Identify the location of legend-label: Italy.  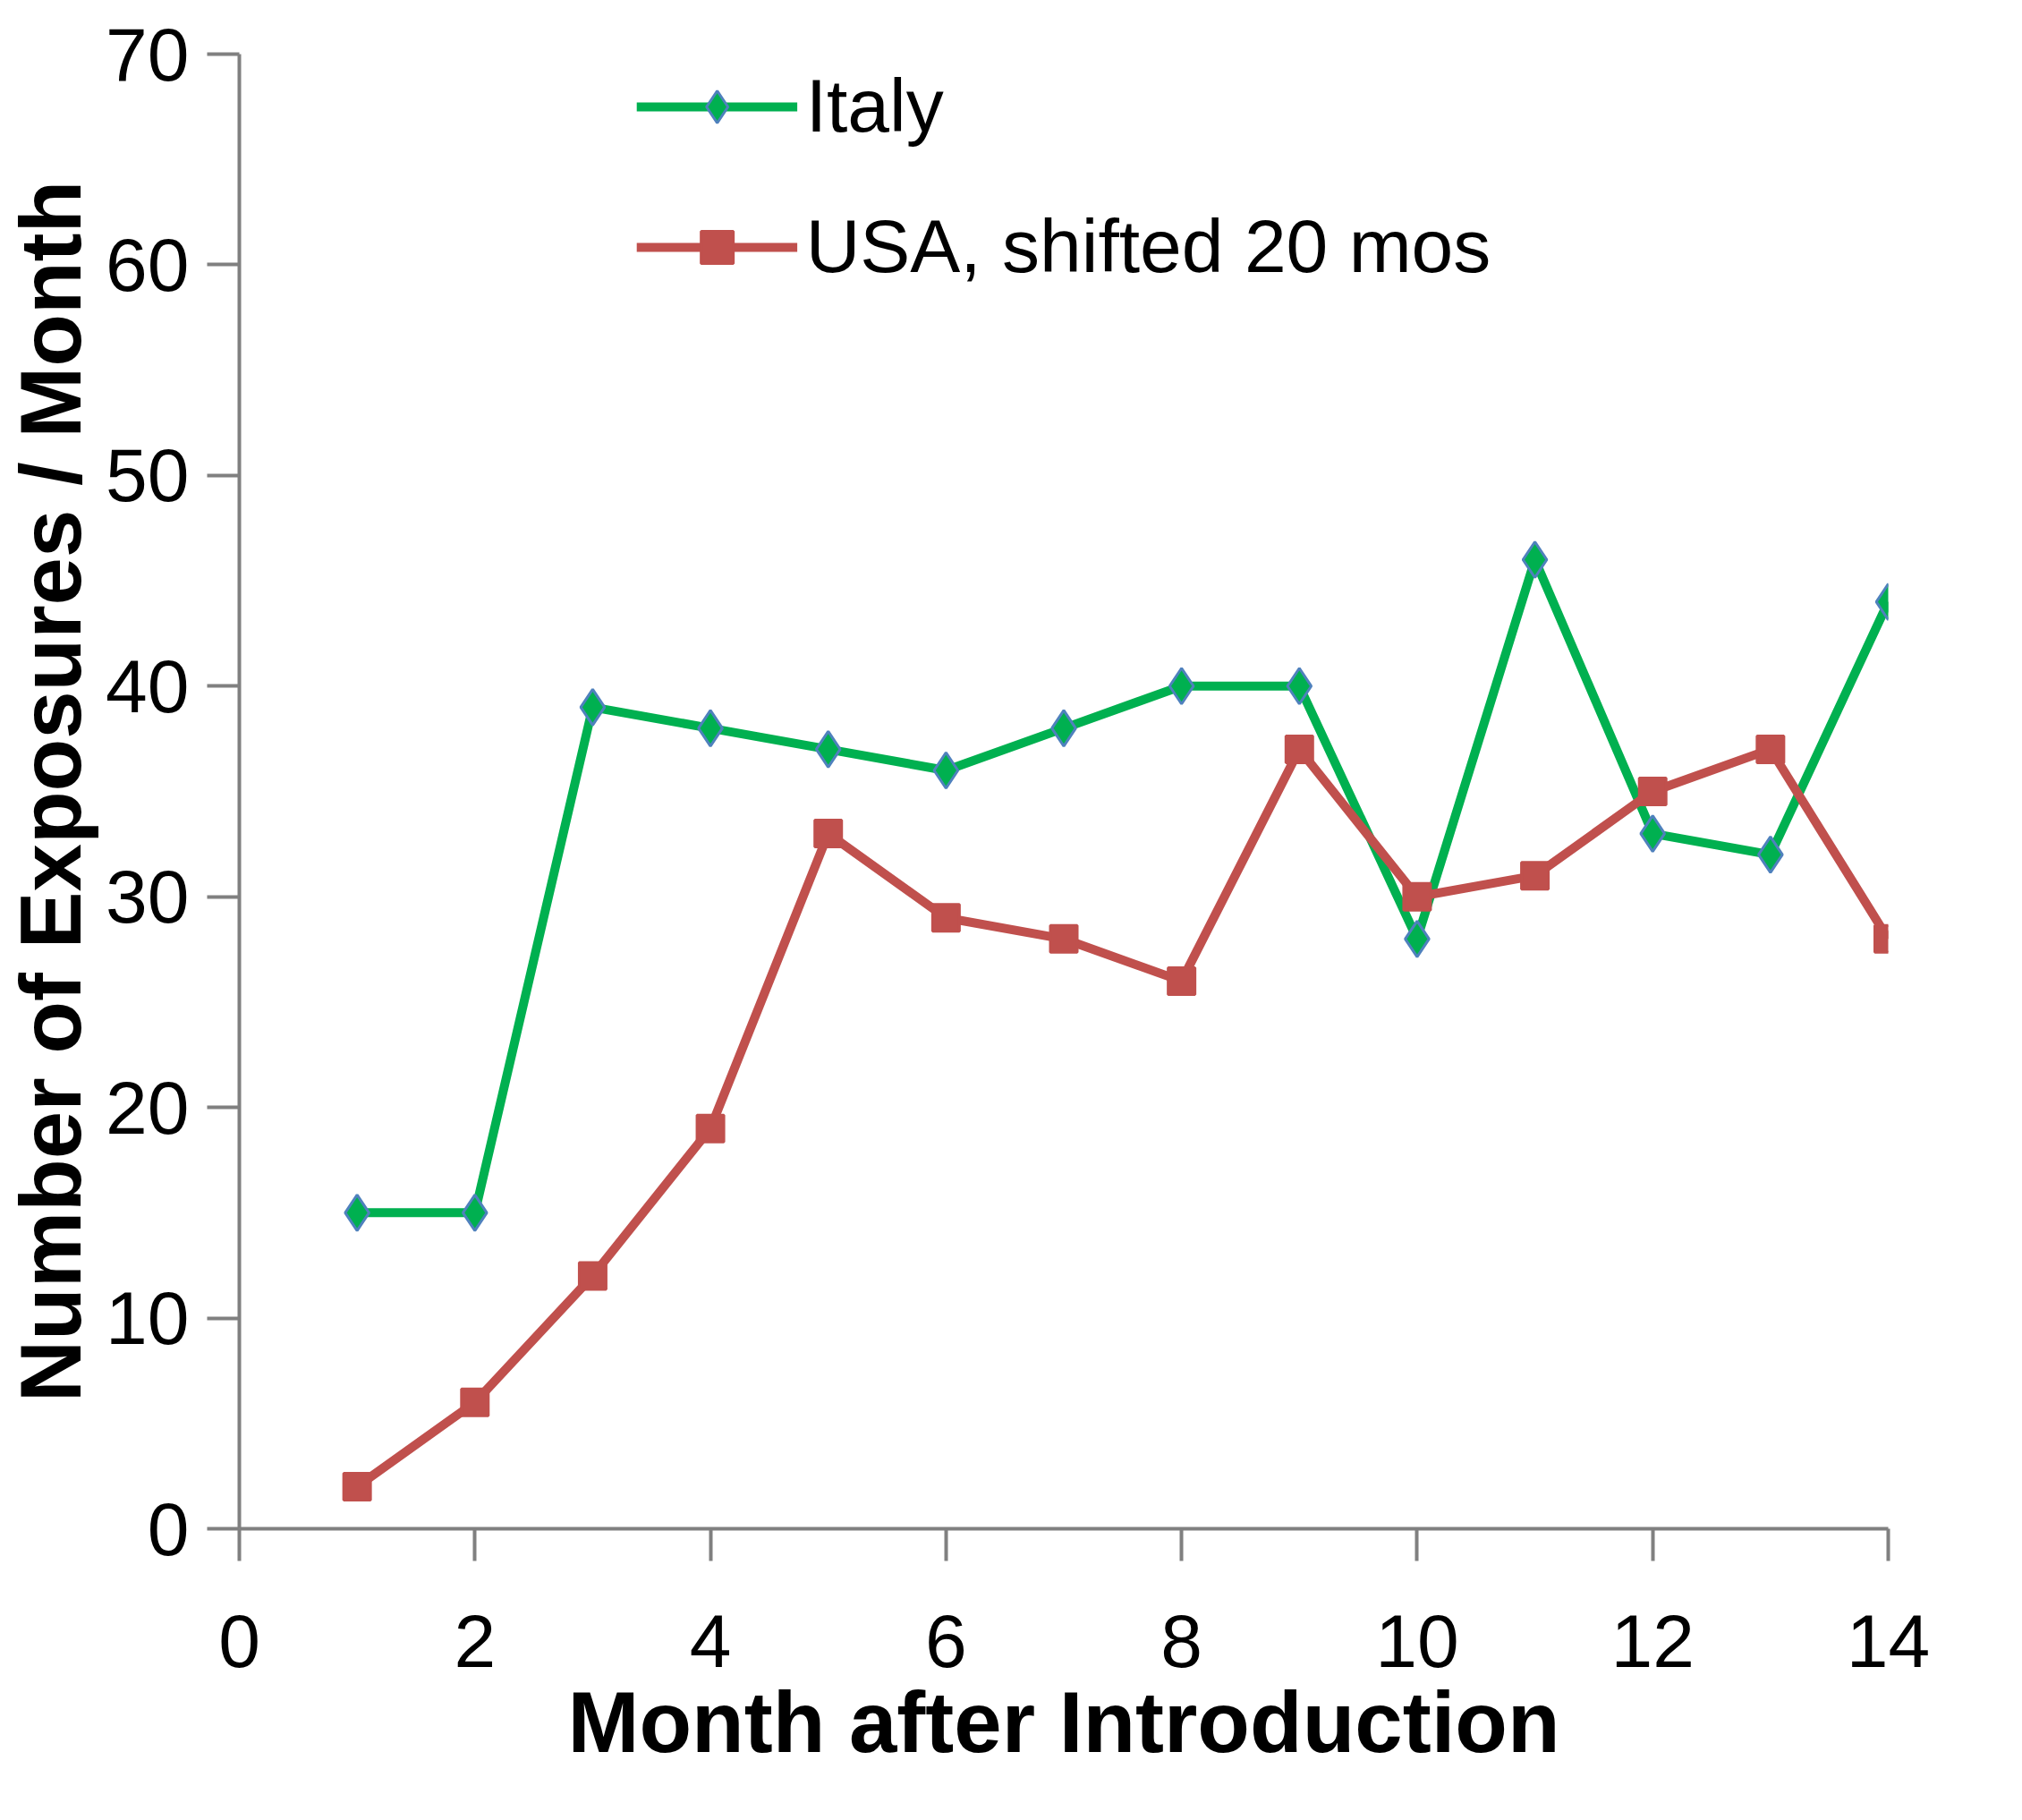
(875, 106).